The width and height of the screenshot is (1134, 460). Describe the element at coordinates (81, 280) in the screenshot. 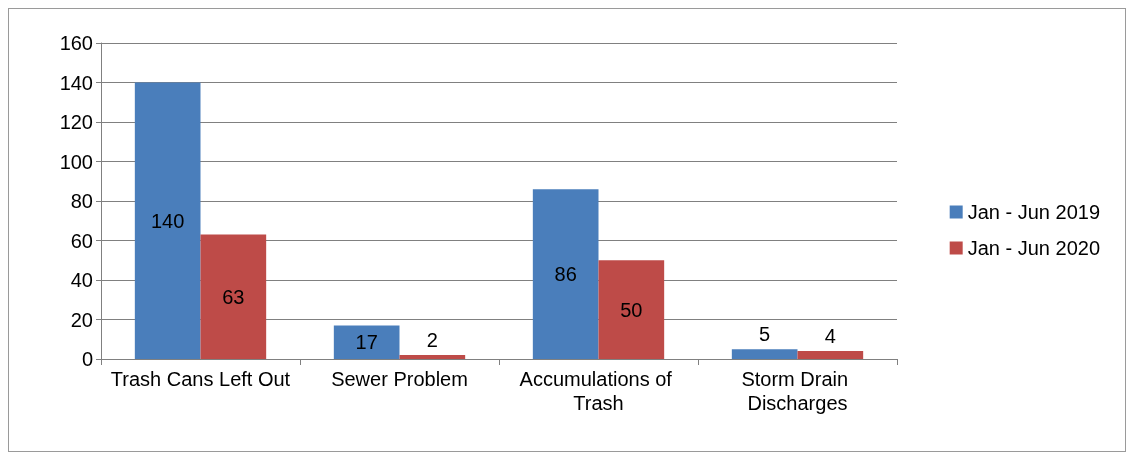

I see `y-tick-label: 40` at that location.